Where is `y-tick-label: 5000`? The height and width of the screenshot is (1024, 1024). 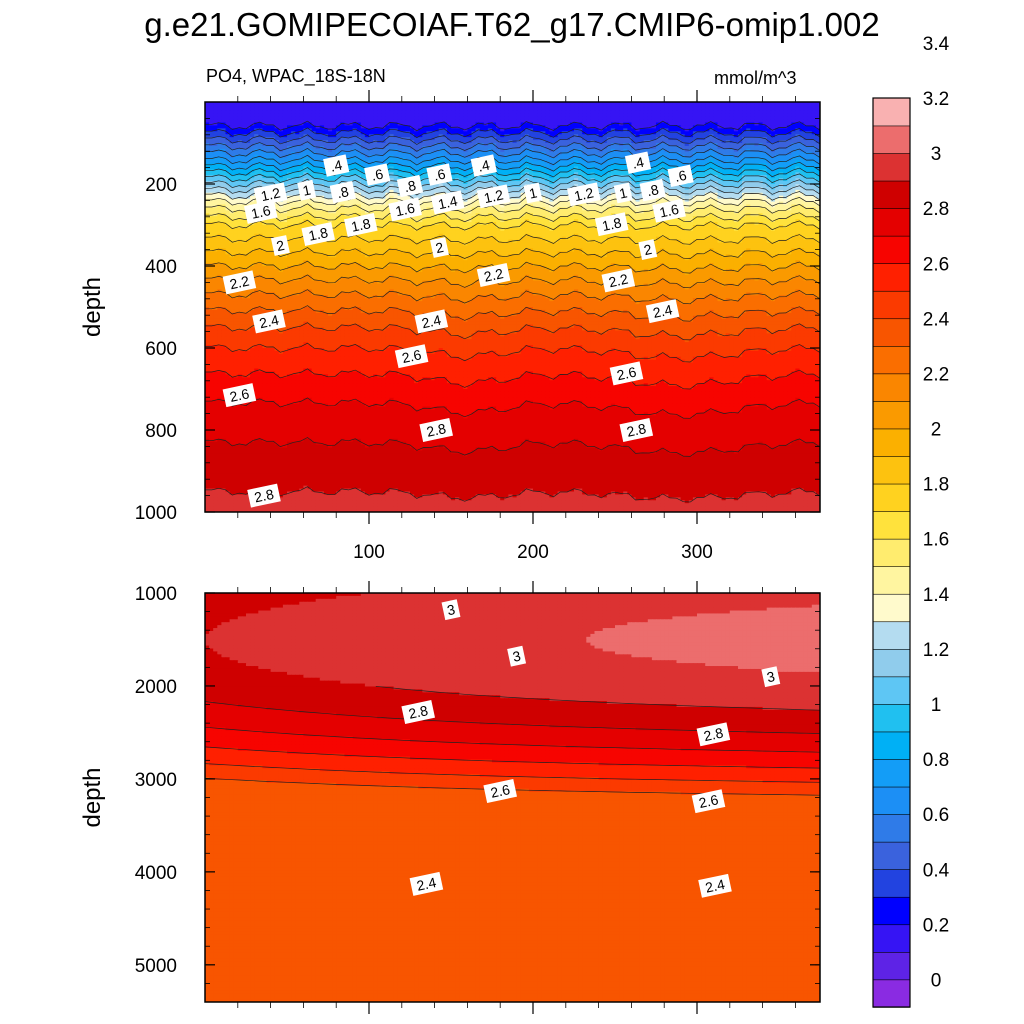
y-tick-label: 5000 is located at coordinates (156, 966).